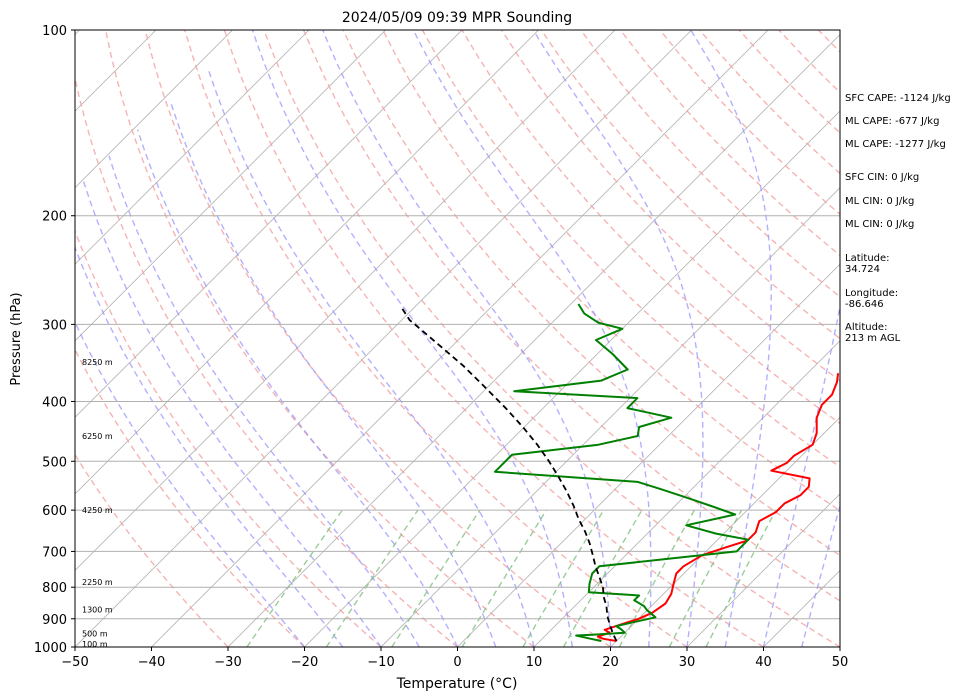  What do you see at coordinates (872, 299) in the screenshot?
I see `longitude-text: Longitude: -86.646` at bounding box center [872, 299].